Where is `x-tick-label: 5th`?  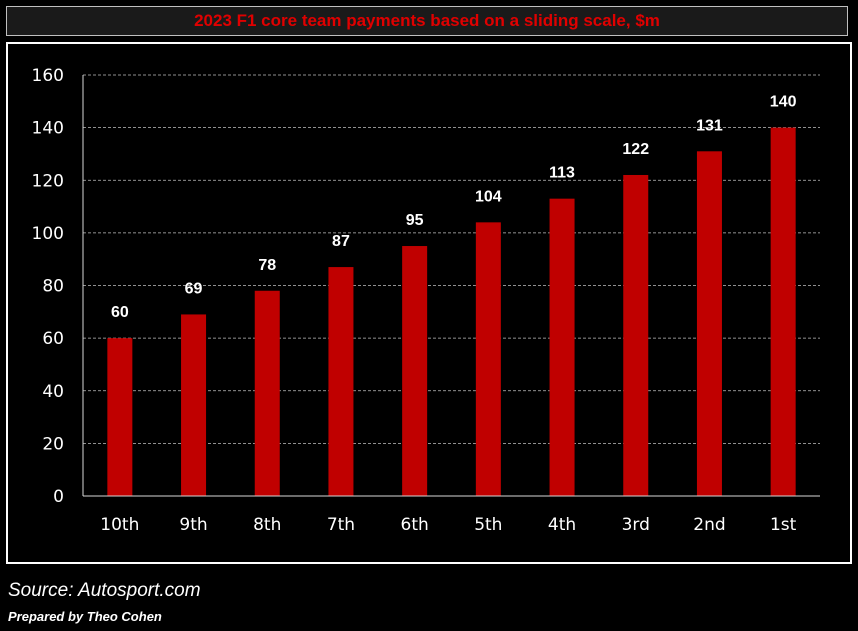
x-tick-label: 5th is located at coordinates (488, 525).